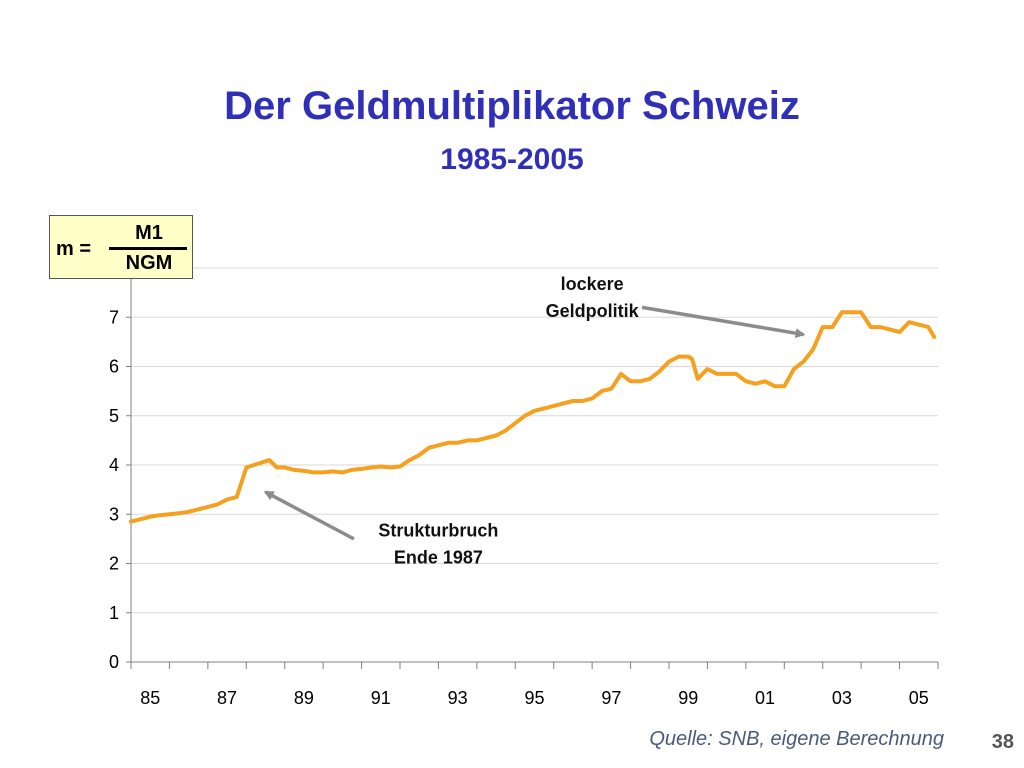 The image size is (1024, 768). What do you see at coordinates (114, 564) in the screenshot?
I see `y-tick-label: 2` at bounding box center [114, 564].